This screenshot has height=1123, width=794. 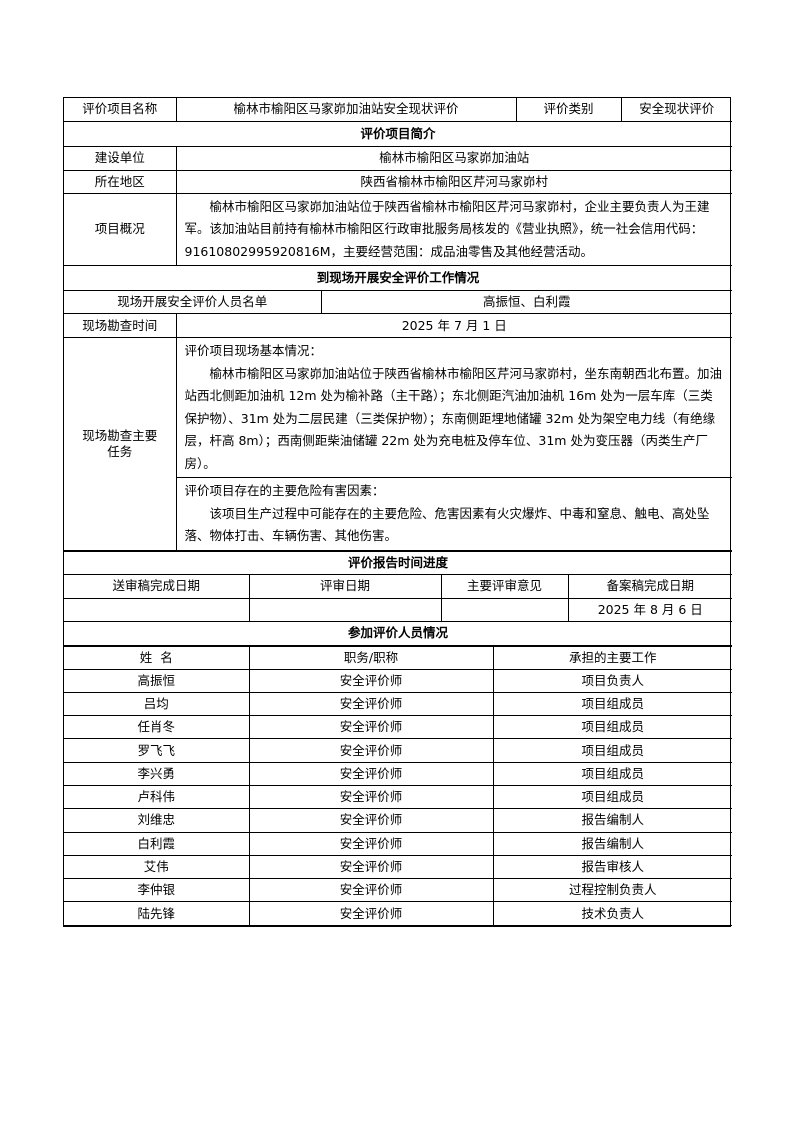 I want to click on schedule-opinion-value, so click(x=504, y=609).